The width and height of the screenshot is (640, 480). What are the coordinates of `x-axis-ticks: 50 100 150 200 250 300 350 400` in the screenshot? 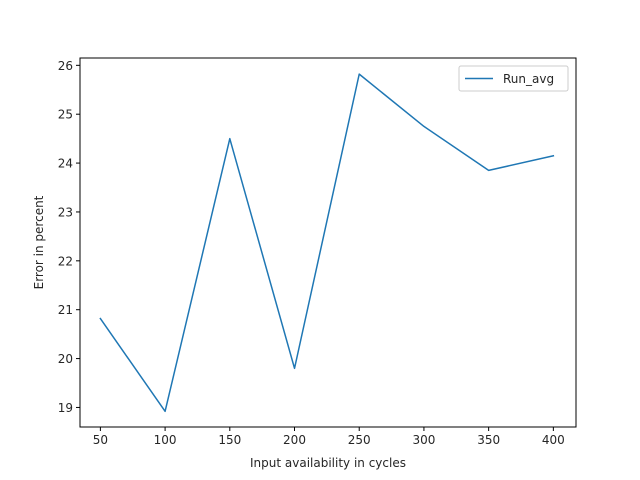 It's located at (329, 437).